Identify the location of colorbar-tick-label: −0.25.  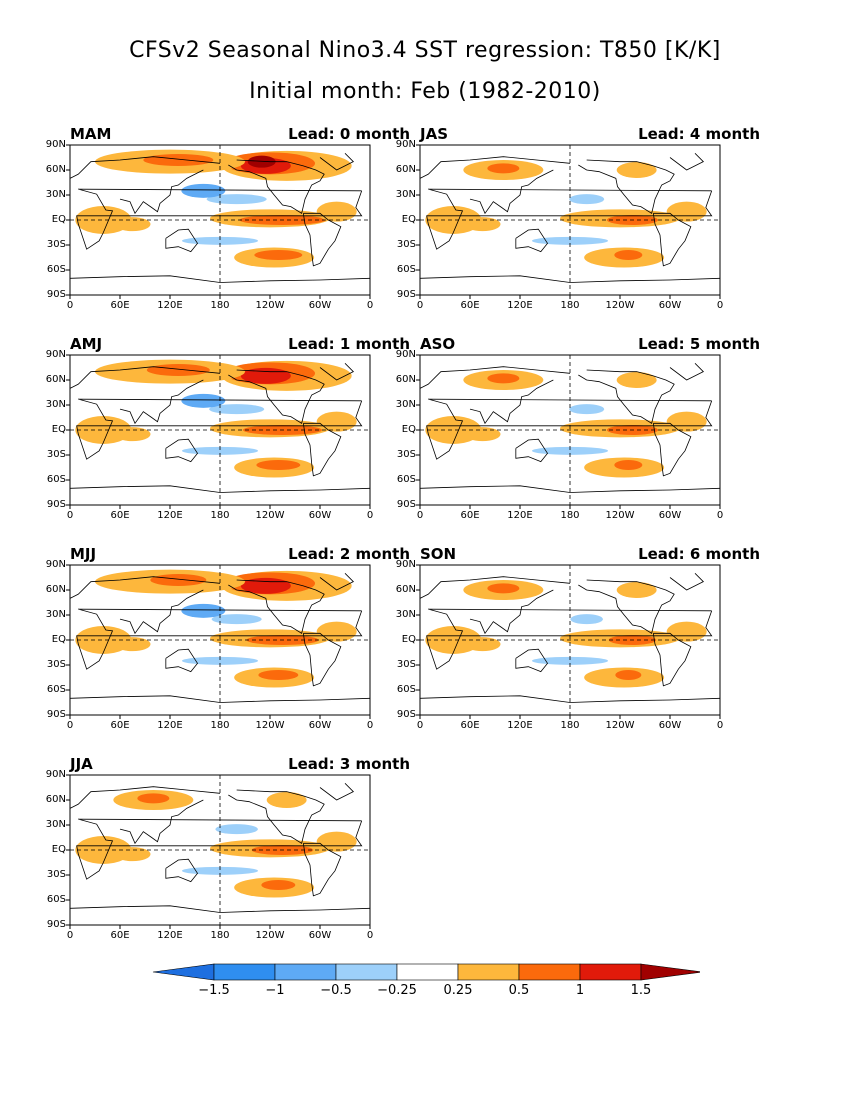
(397, 990).